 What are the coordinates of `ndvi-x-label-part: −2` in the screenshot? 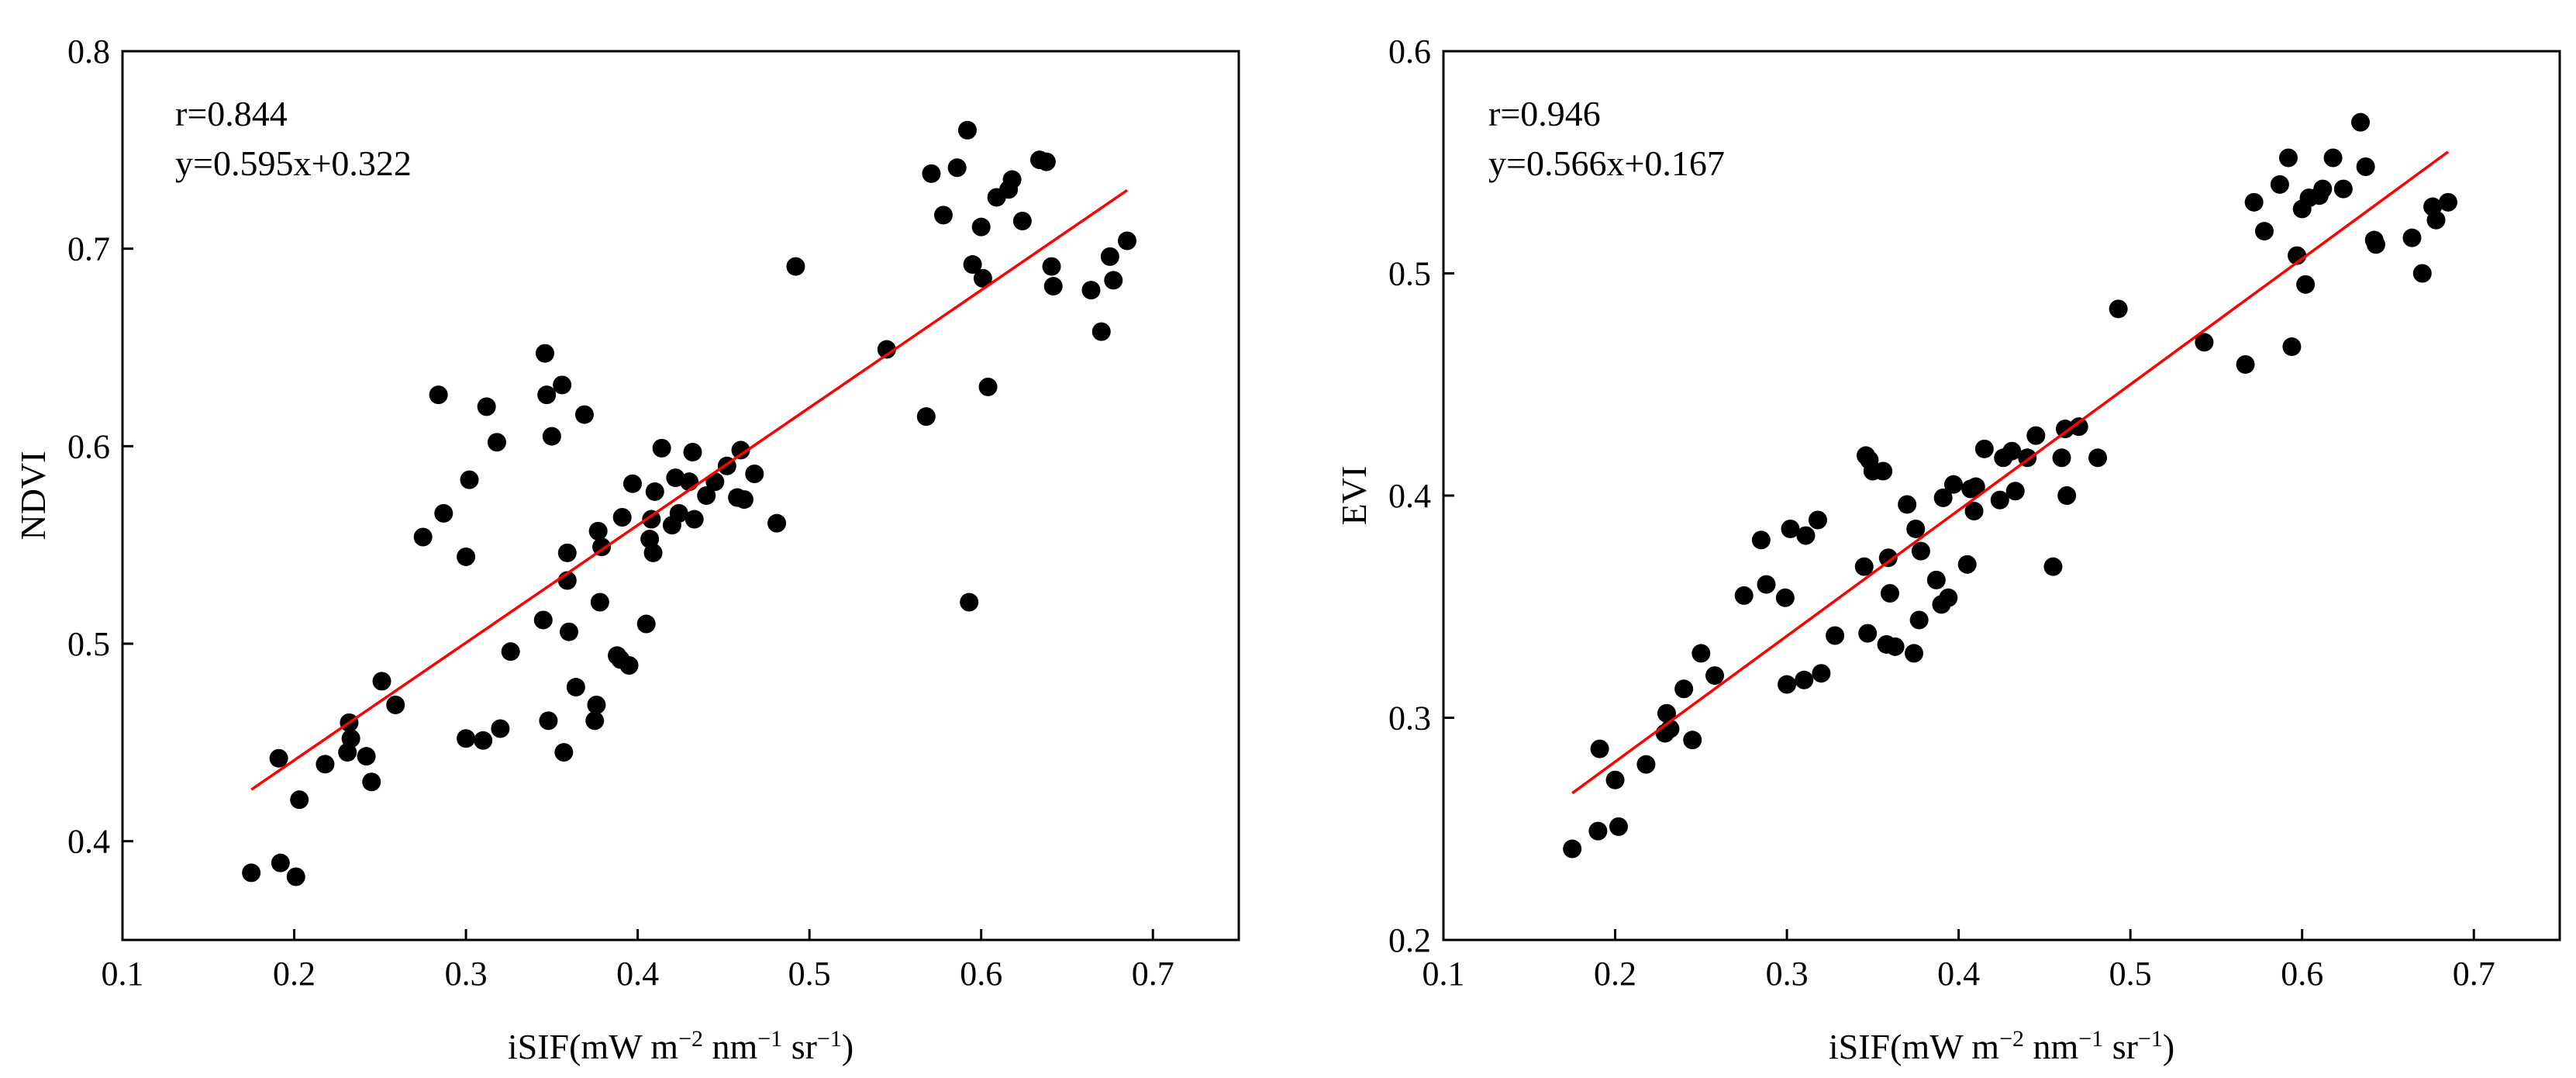 It's located at (690, 1039).